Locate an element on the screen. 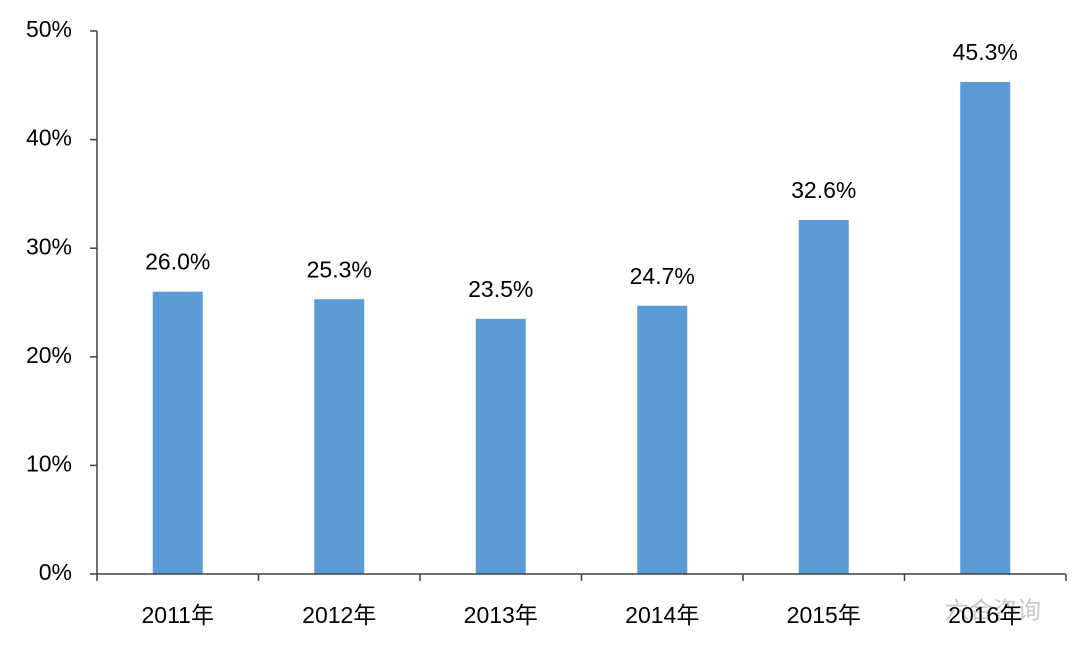  y-tick-label: 20% is located at coordinates (49, 355).